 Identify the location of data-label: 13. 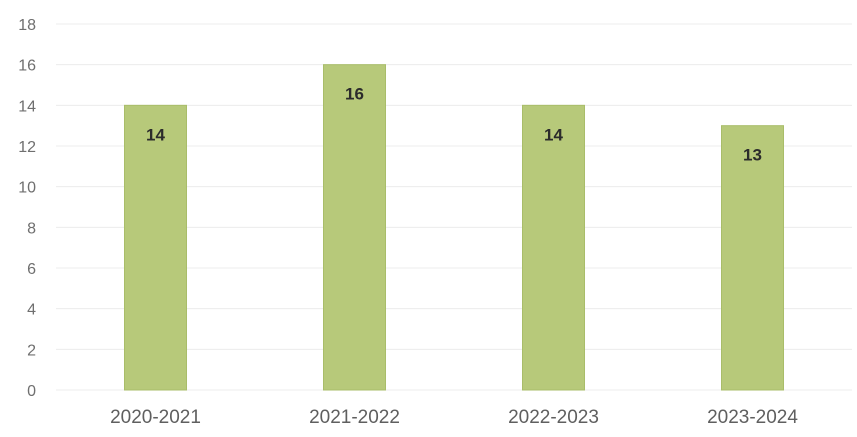
(752, 155).